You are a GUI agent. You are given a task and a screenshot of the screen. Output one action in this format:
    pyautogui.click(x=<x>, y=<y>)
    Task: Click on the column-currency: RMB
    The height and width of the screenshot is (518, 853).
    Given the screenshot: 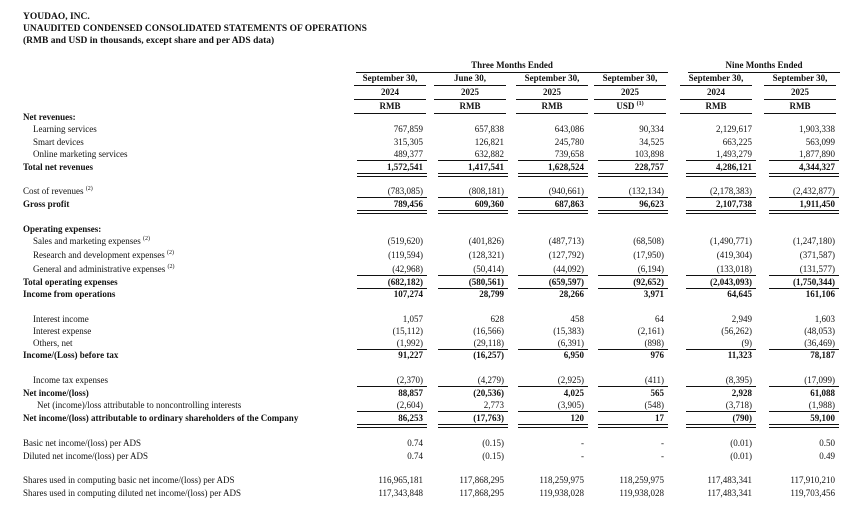 What is the action you would take?
    pyautogui.click(x=390, y=106)
    